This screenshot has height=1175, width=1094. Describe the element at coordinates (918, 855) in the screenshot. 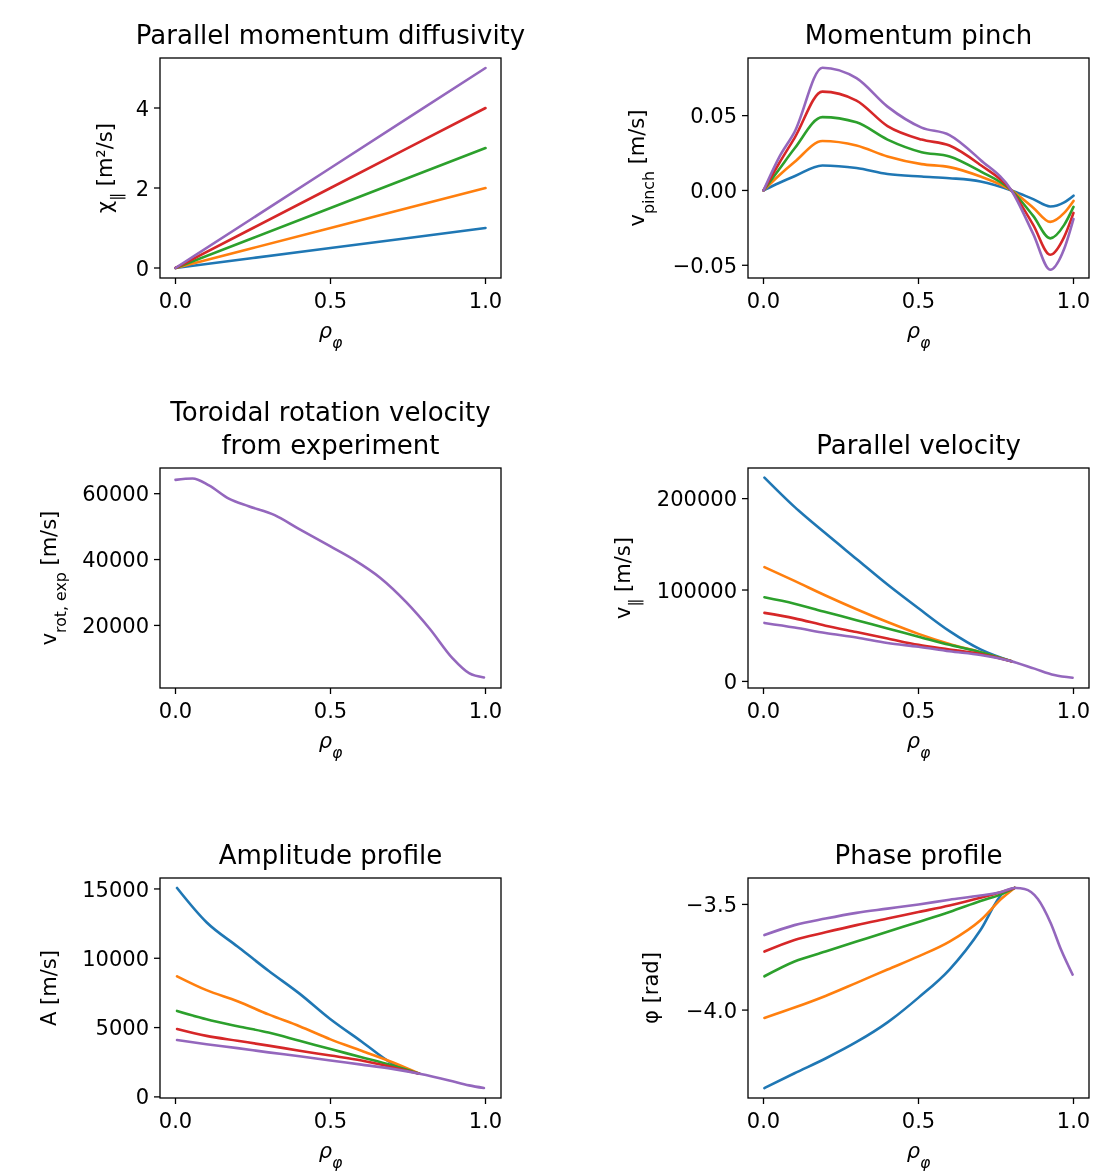

I see `chart-title: Phase profile` at that location.